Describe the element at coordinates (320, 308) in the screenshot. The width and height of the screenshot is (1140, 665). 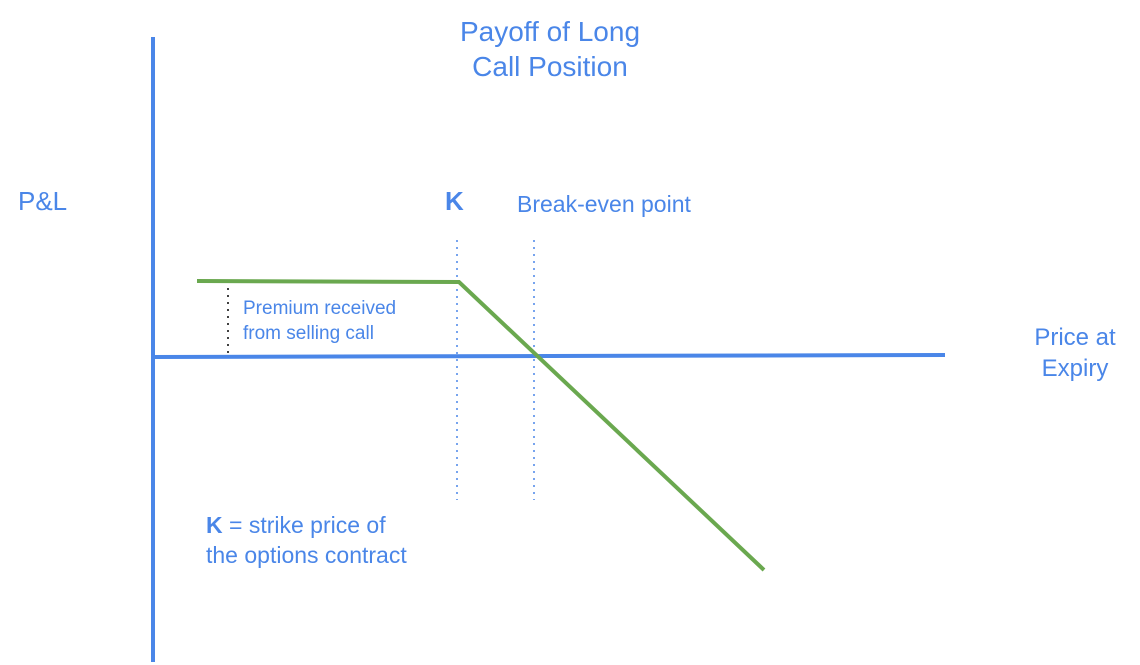
I see `premium-label-line-1: Premium received` at that location.